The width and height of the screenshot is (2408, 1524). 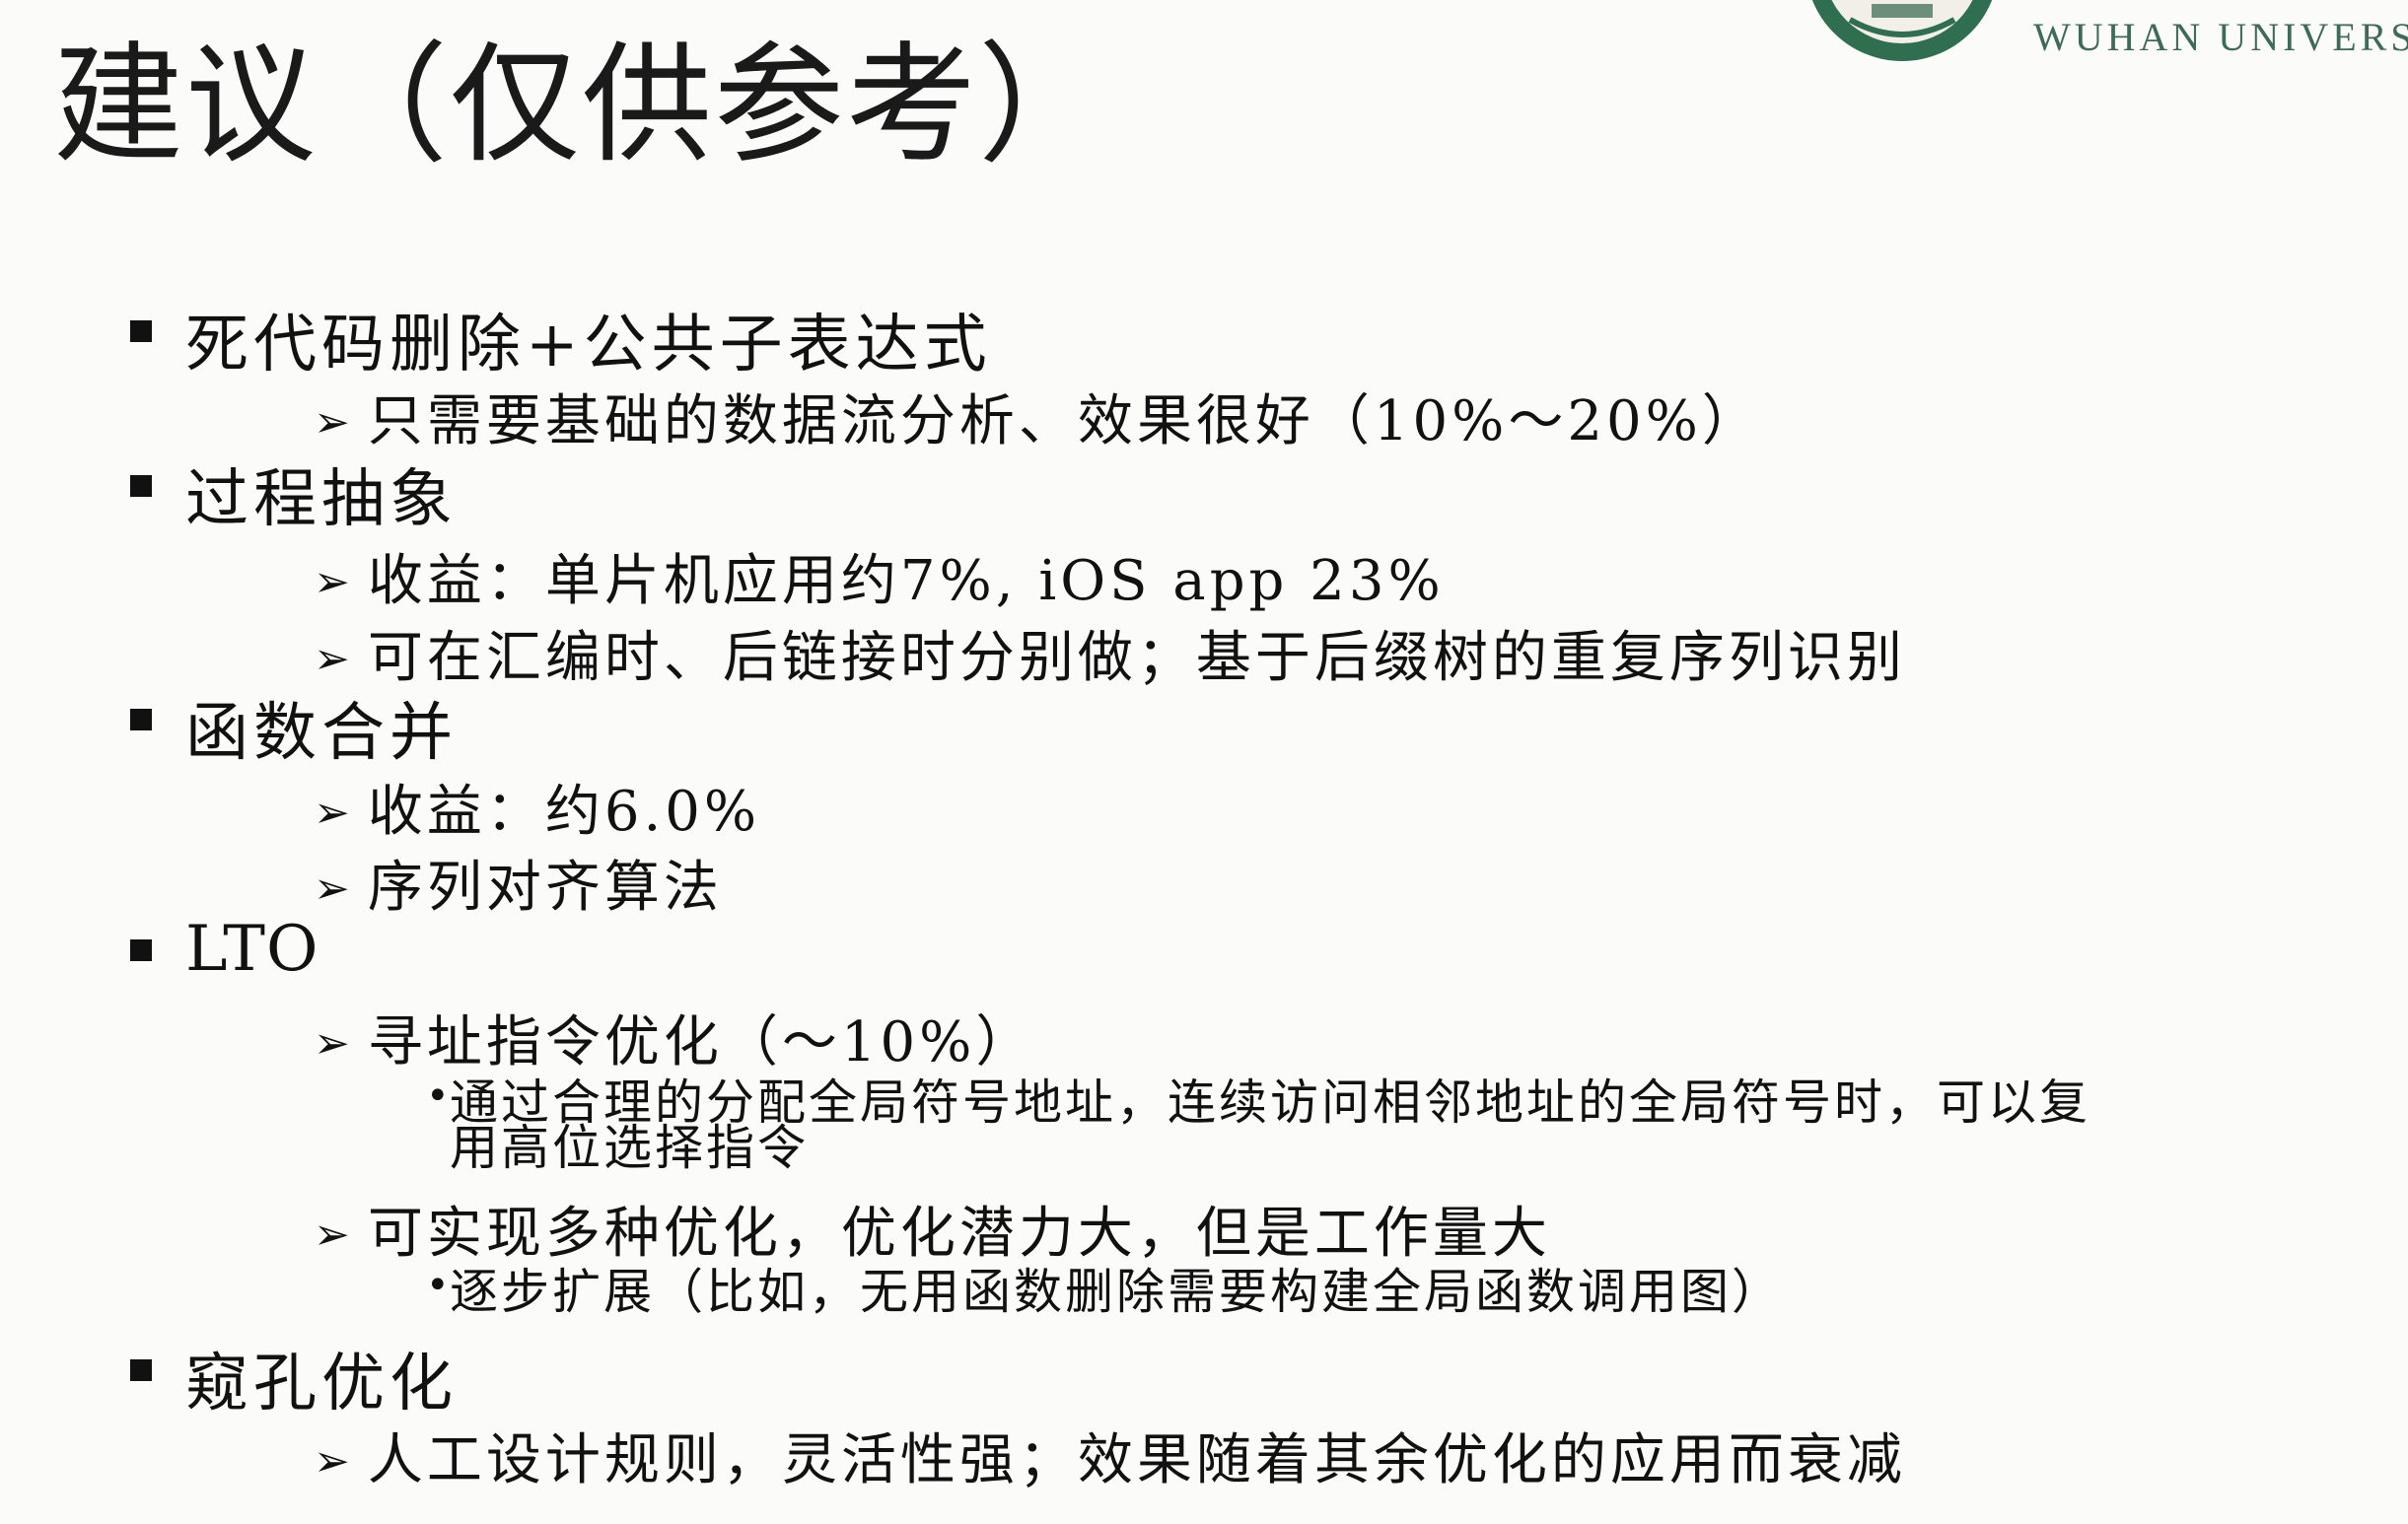 I want to click on detail-point-continuation: 用高位选择指令, so click(x=629, y=1148).